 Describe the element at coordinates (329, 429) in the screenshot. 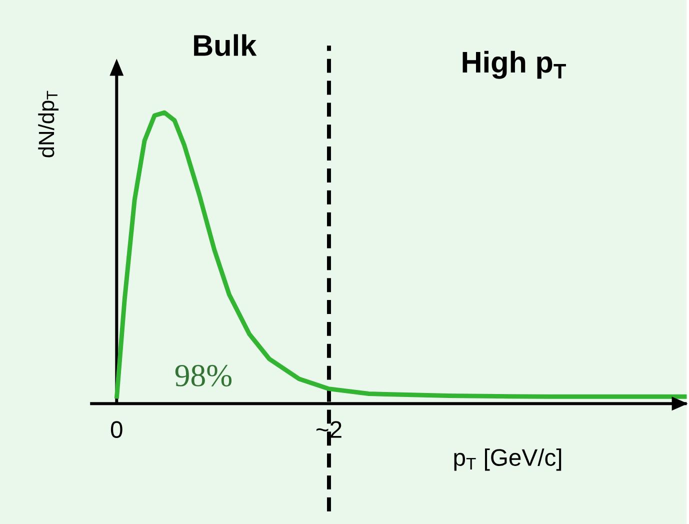

I see `x-tick-label: ~2` at that location.